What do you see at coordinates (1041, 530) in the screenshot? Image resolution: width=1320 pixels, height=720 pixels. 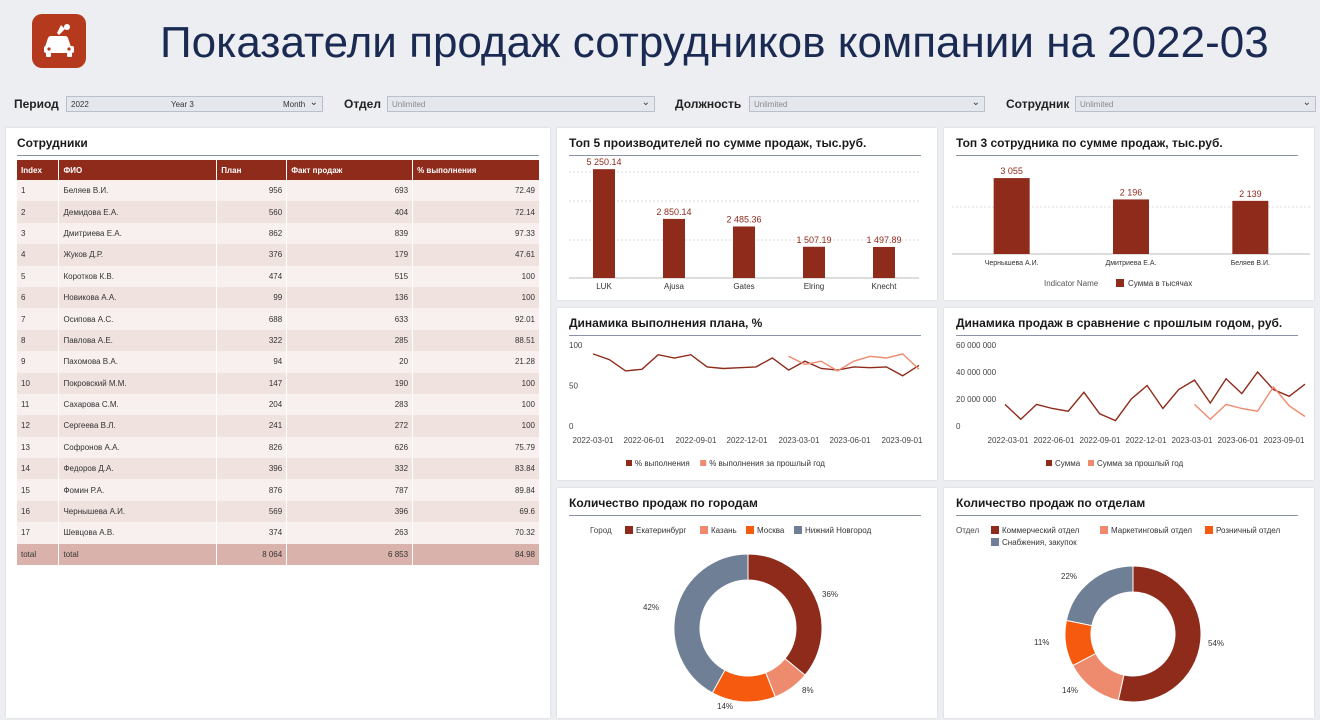 I see `legend-label: Коммерческий отдел` at bounding box center [1041, 530].